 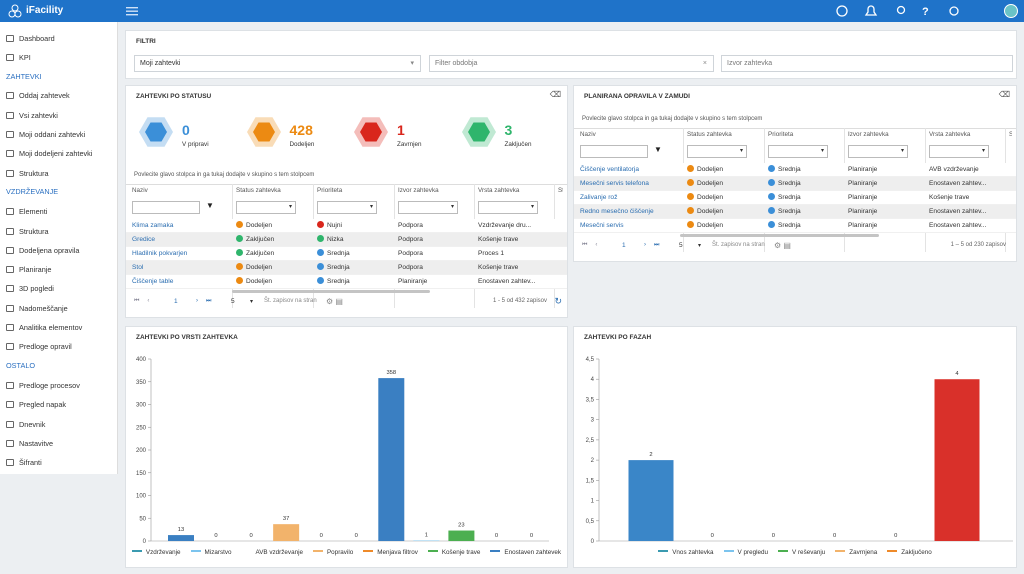 What do you see at coordinates (925, 12) in the screenshot?
I see `help-icon: ?` at bounding box center [925, 12].